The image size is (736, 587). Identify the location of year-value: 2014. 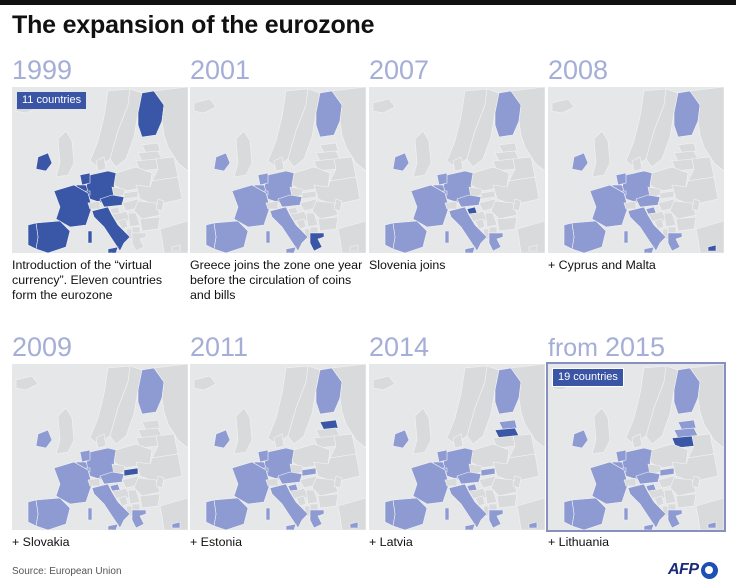
(399, 347).